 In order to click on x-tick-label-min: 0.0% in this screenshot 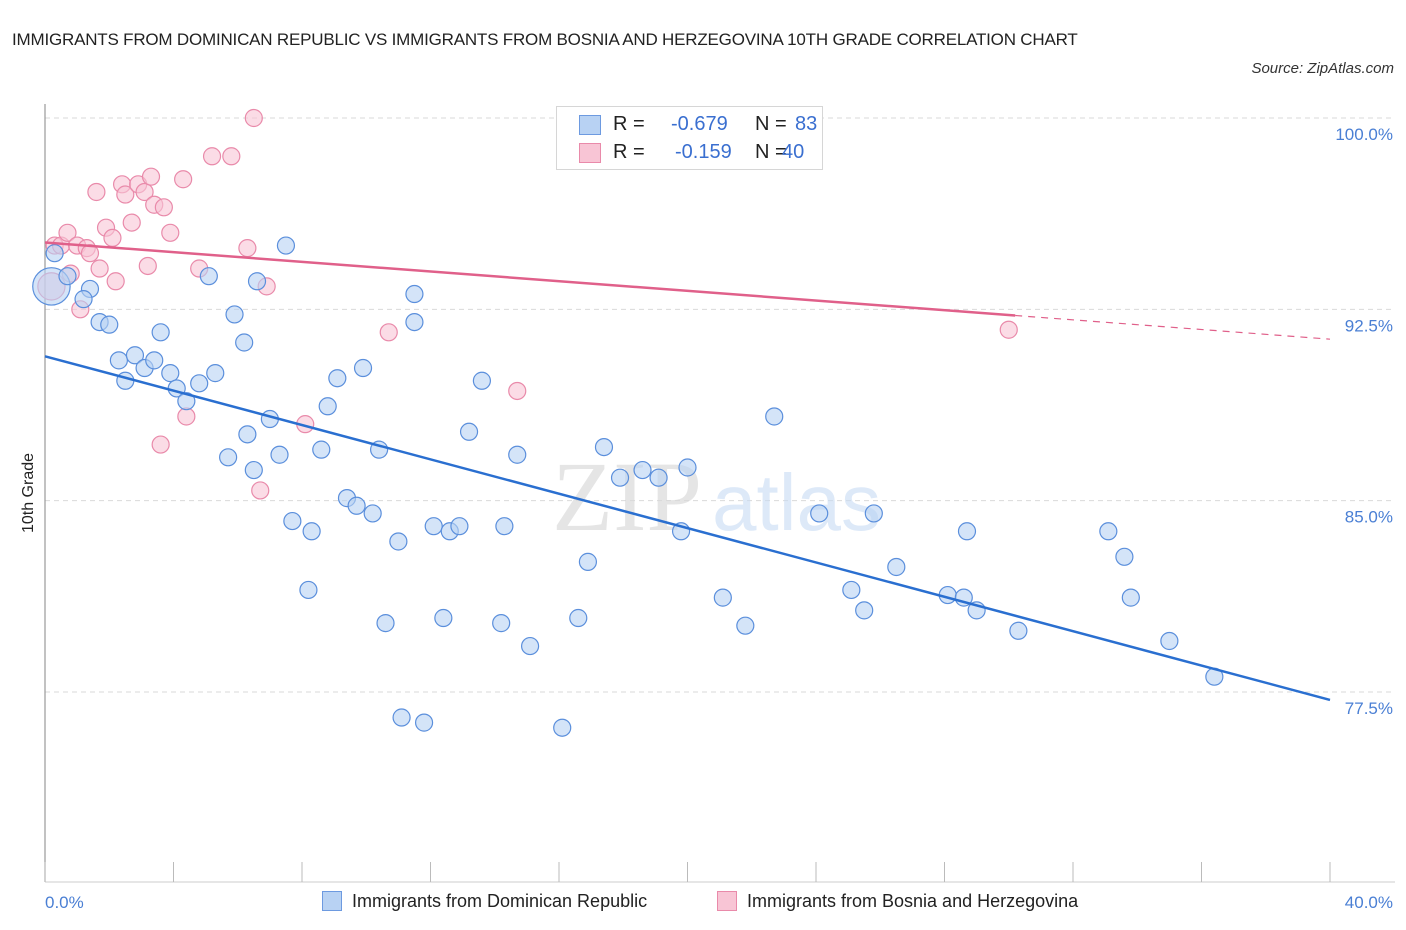, I will do `click(64, 902)`.